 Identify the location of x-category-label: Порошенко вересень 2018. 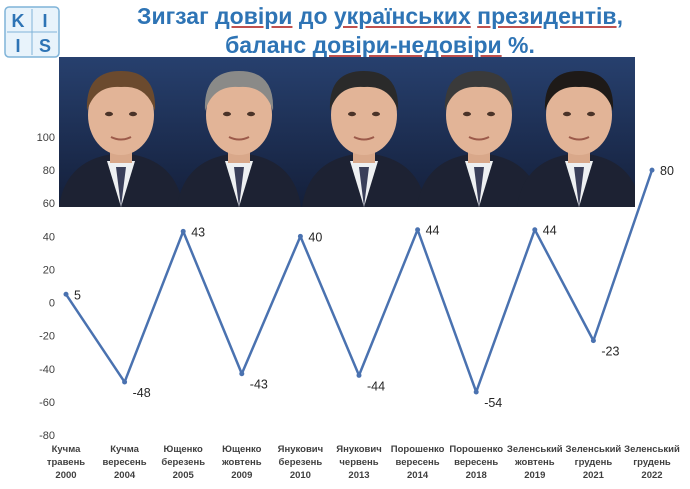
(476, 462).